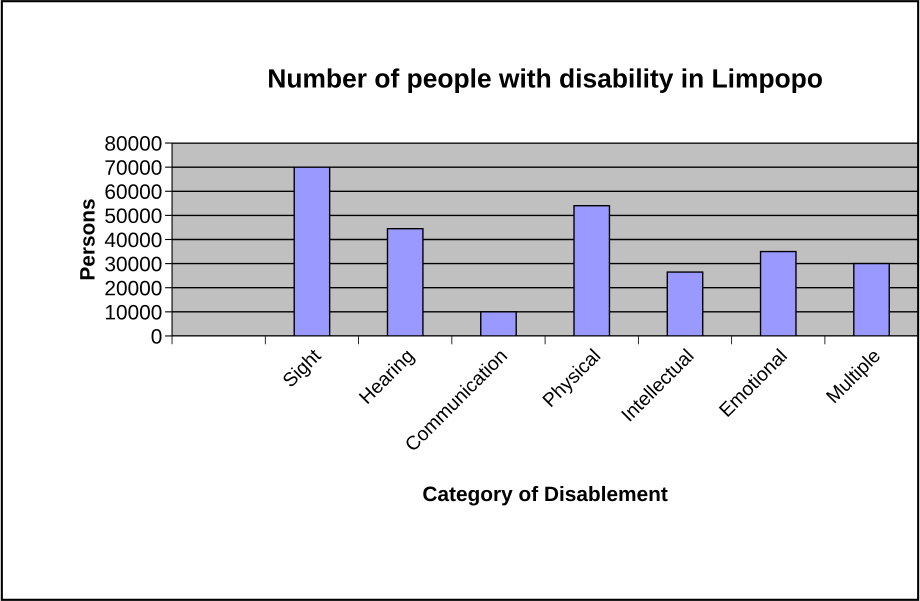 This screenshot has width=920, height=601. I want to click on y-tick-label: 70000, so click(133, 167).